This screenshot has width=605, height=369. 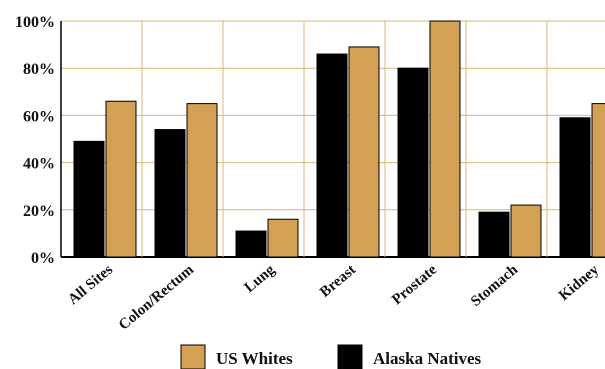 What do you see at coordinates (157, 297) in the screenshot?
I see `x-tick-label: Colon/Rectum` at bounding box center [157, 297].